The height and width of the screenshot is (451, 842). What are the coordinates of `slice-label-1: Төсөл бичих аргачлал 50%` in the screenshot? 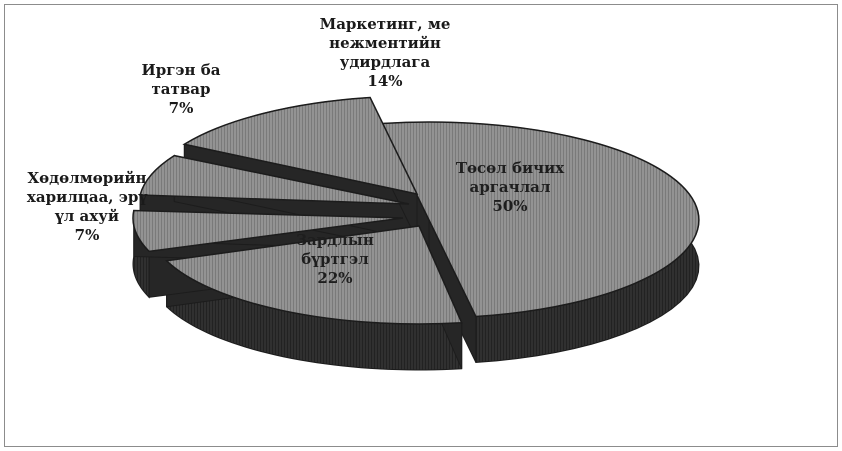 It's located at (510, 187).